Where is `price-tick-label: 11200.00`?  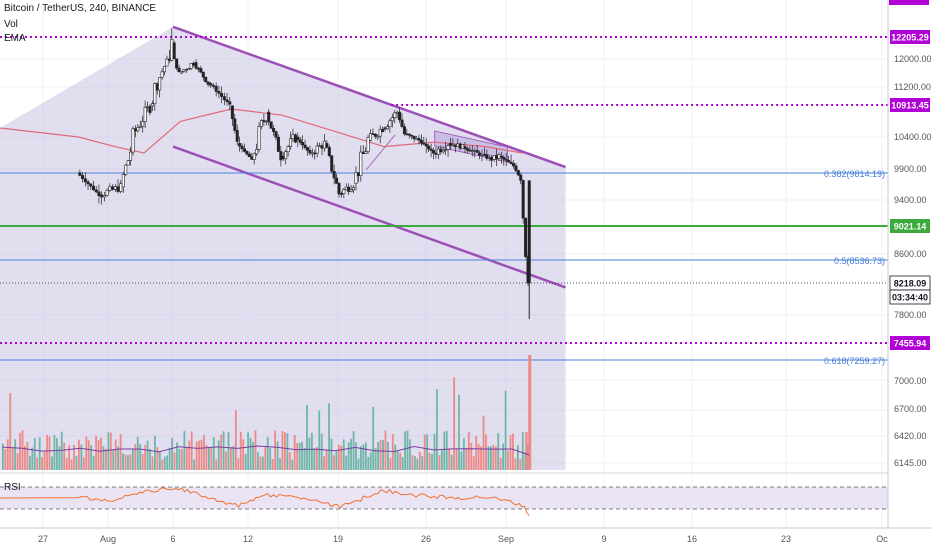 price-tick-label: 11200.00 is located at coordinates (912, 87).